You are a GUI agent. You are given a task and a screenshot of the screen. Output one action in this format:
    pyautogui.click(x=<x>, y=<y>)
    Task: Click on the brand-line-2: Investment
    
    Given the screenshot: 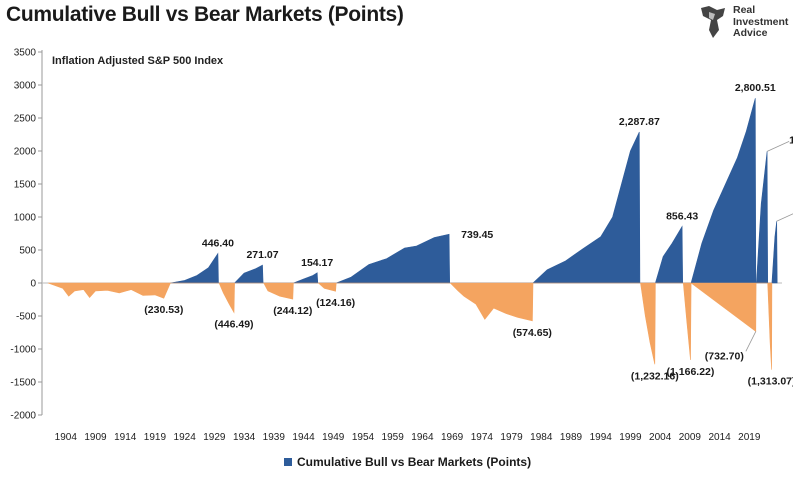 What is the action you would take?
    pyautogui.click(x=761, y=21)
    